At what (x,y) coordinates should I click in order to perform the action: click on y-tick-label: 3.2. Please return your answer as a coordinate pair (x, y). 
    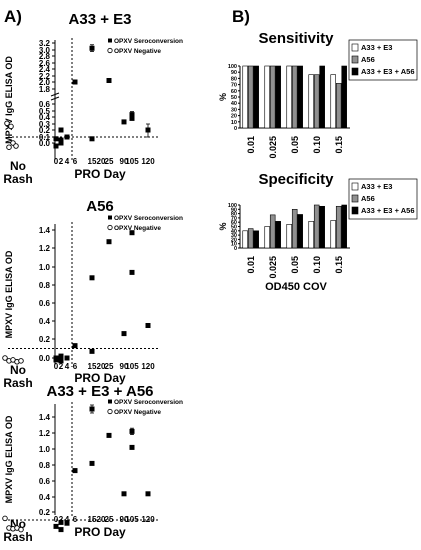
    Looking at the image, I should click on (45, 43).